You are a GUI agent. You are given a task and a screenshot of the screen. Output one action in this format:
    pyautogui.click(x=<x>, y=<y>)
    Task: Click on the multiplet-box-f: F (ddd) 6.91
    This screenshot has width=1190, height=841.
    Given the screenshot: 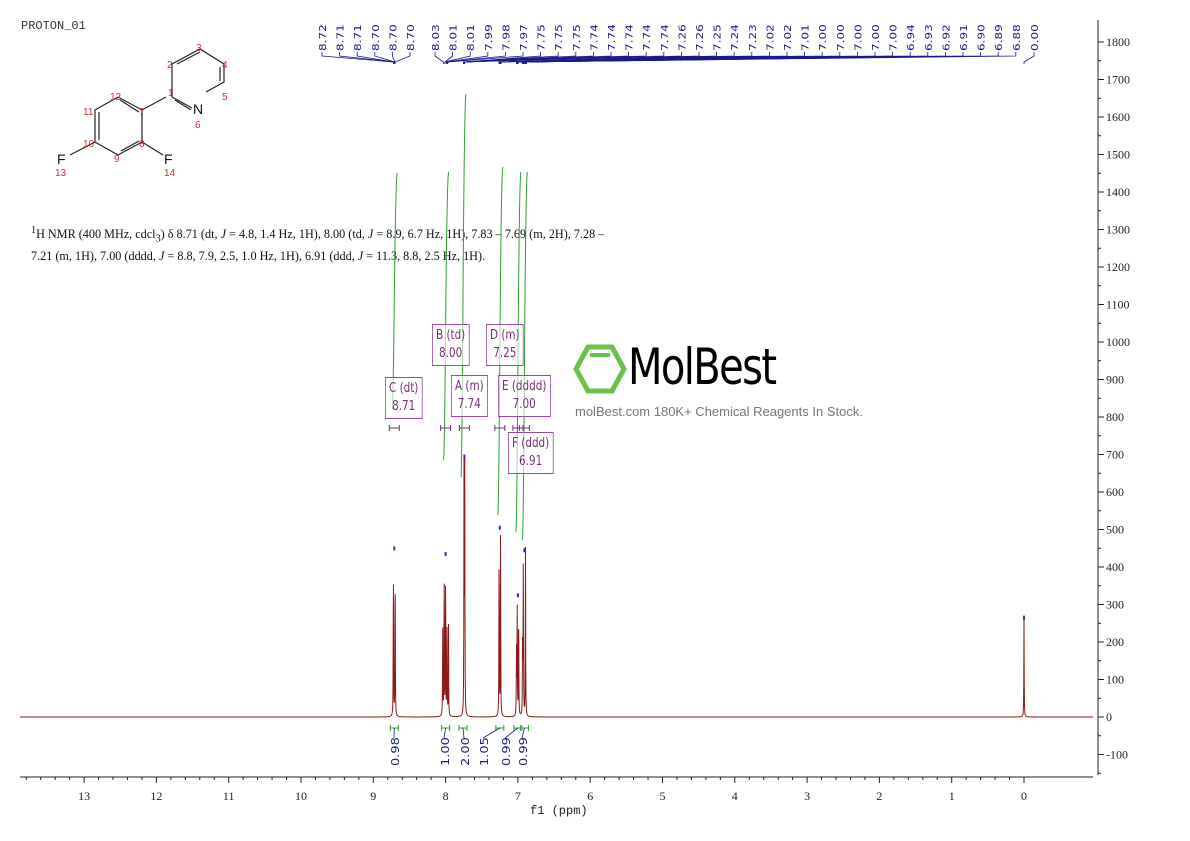 What is the action you would take?
    pyautogui.click(x=531, y=453)
    